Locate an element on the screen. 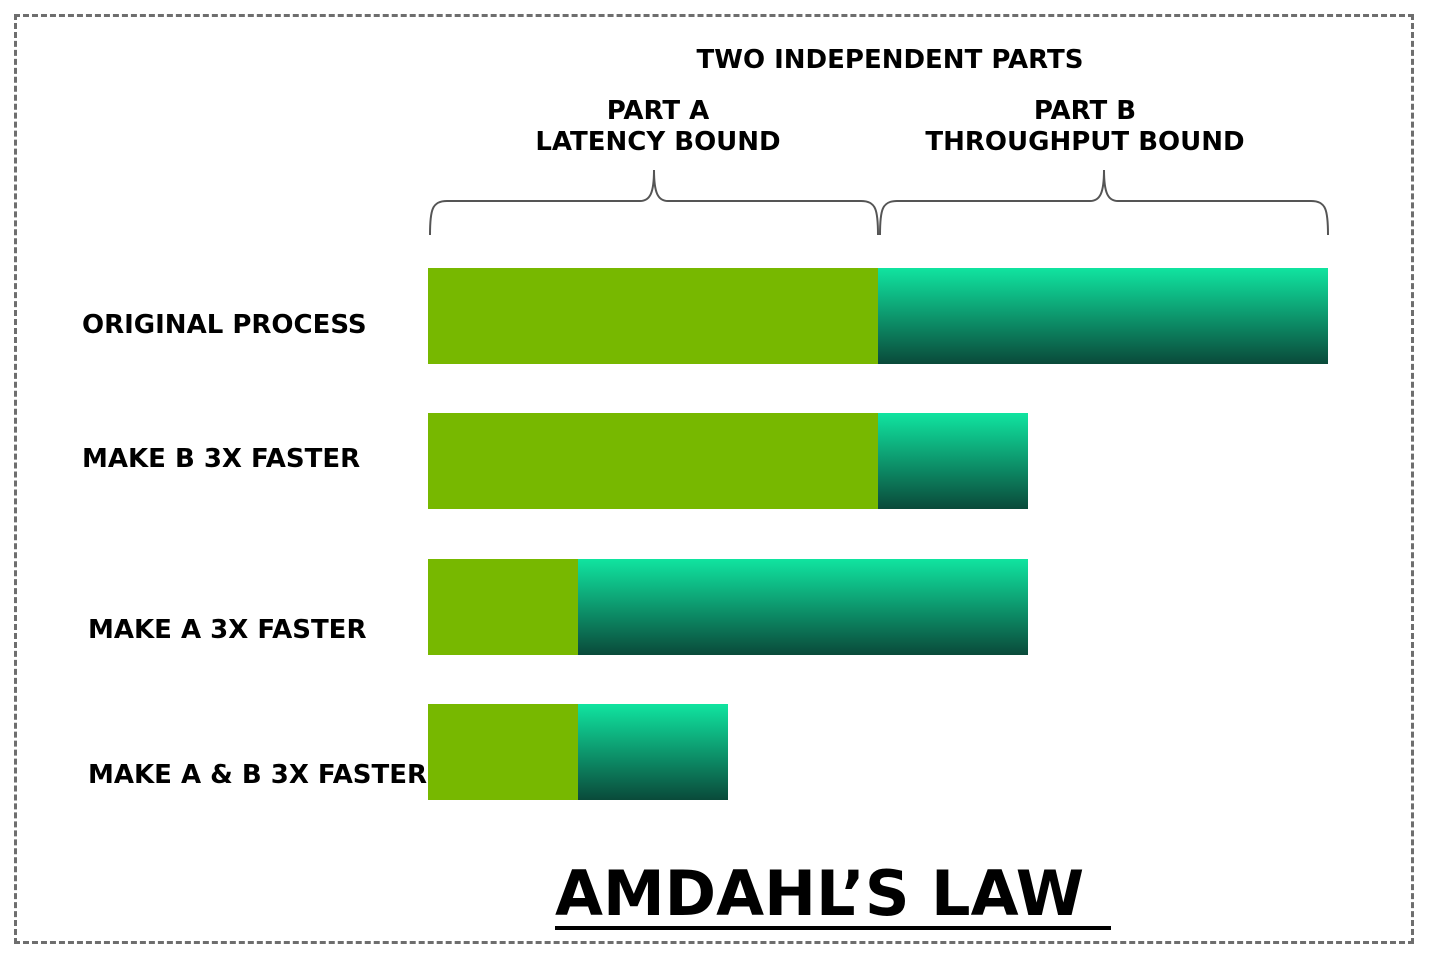 Image resolution: width=1433 pixels, height=963 pixels. part-b-type: THROUGHPUT BOUND is located at coordinates (1085, 142).